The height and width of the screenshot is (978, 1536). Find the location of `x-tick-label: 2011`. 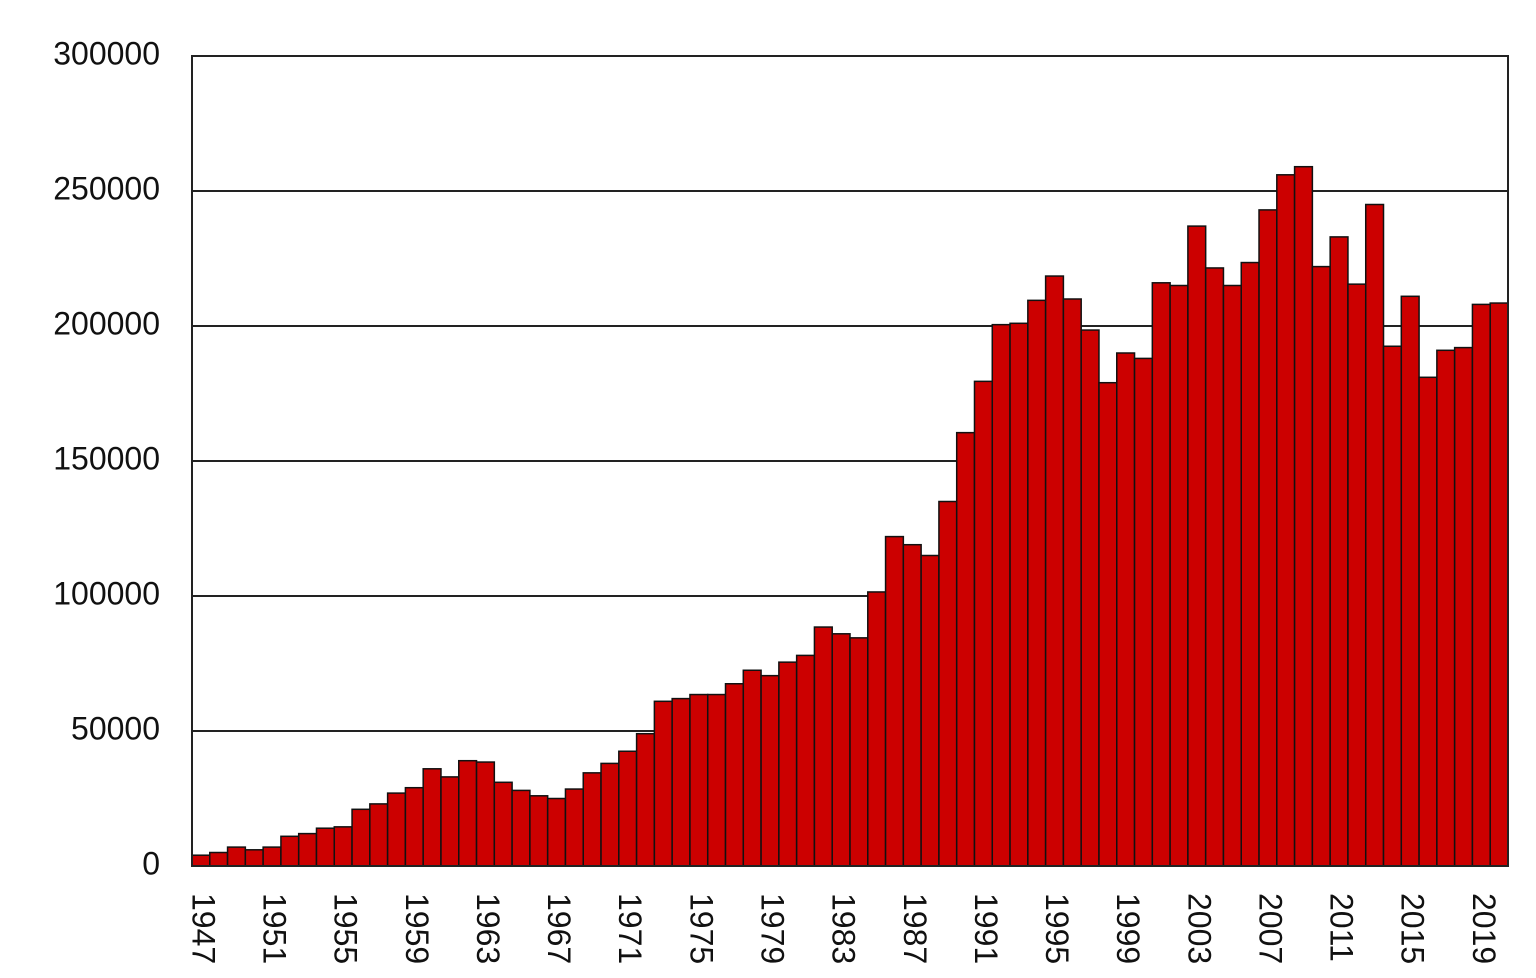

x-tick-label: 2011 is located at coordinates (1342, 927).